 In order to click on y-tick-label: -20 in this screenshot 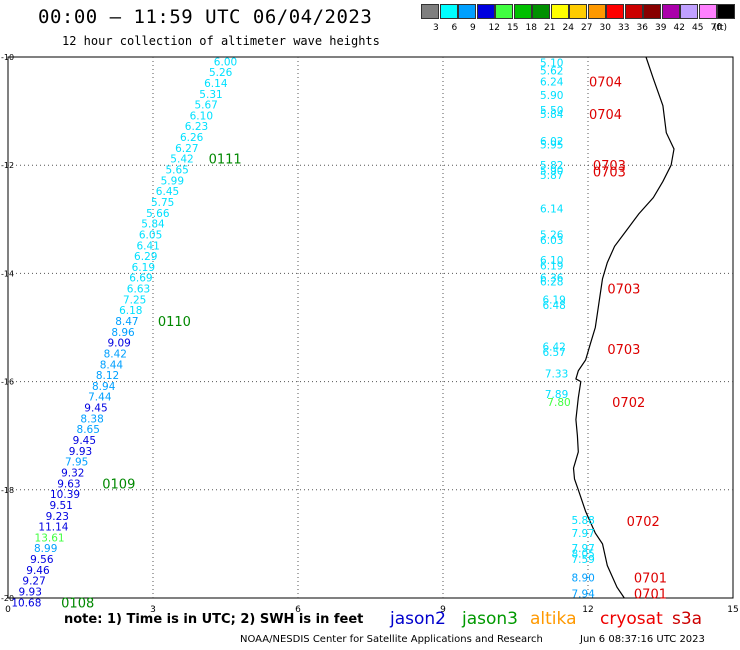, I will do `click(7, 598)`.